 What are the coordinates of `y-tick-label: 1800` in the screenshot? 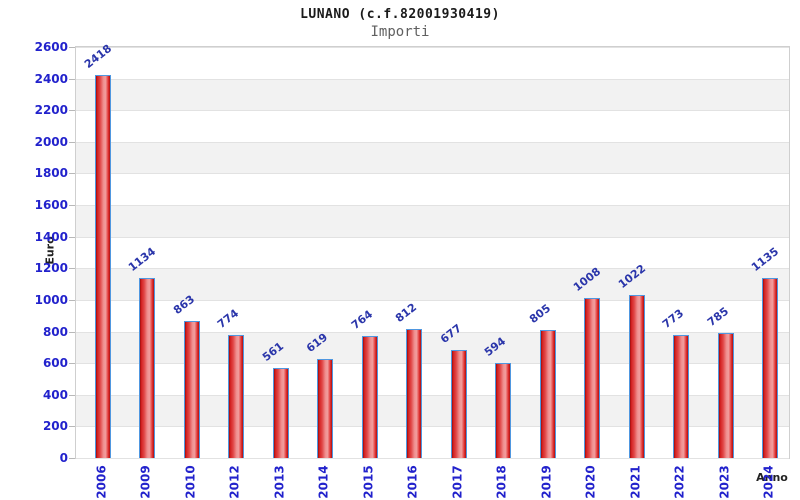 It's located at (51, 173).